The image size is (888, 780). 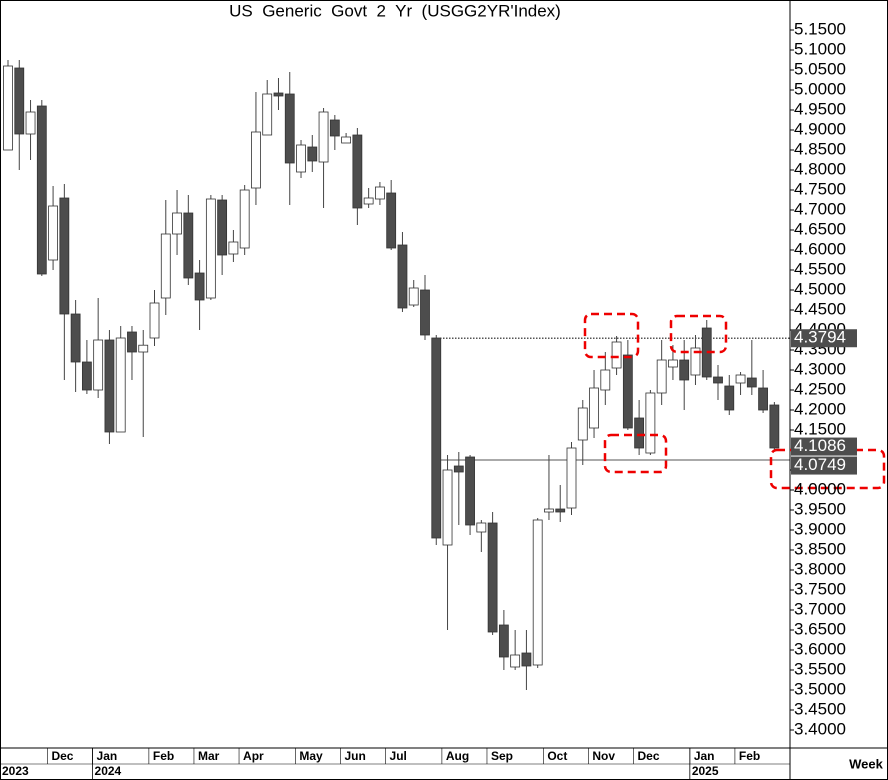 What do you see at coordinates (820, 708) in the screenshot?
I see `y-tick-label: 3.4500` at bounding box center [820, 708].